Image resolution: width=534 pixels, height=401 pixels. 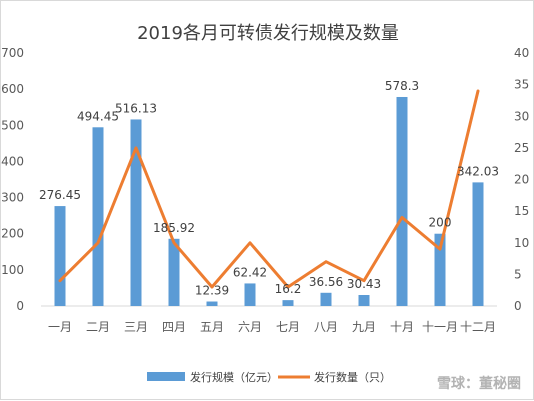 I want to click on y-left-tick-label: 600, so click(x=12, y=89).